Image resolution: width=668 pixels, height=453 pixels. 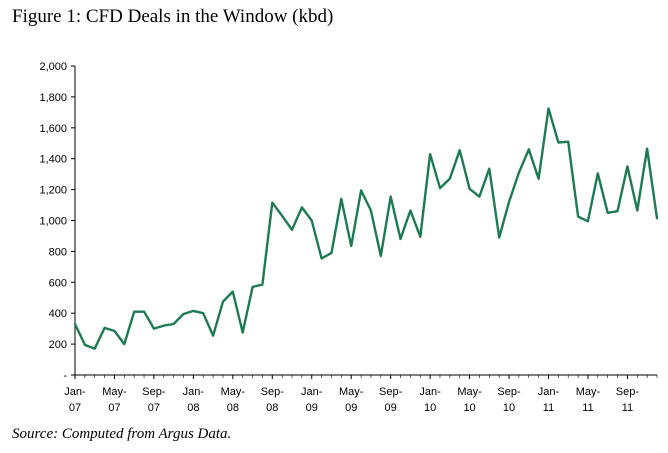 What do you see at coordinates (122, 434) in the screenshot?
I see `chart-source-note: Source: Computed from Argus Data.` at bounding box center [122, 434].